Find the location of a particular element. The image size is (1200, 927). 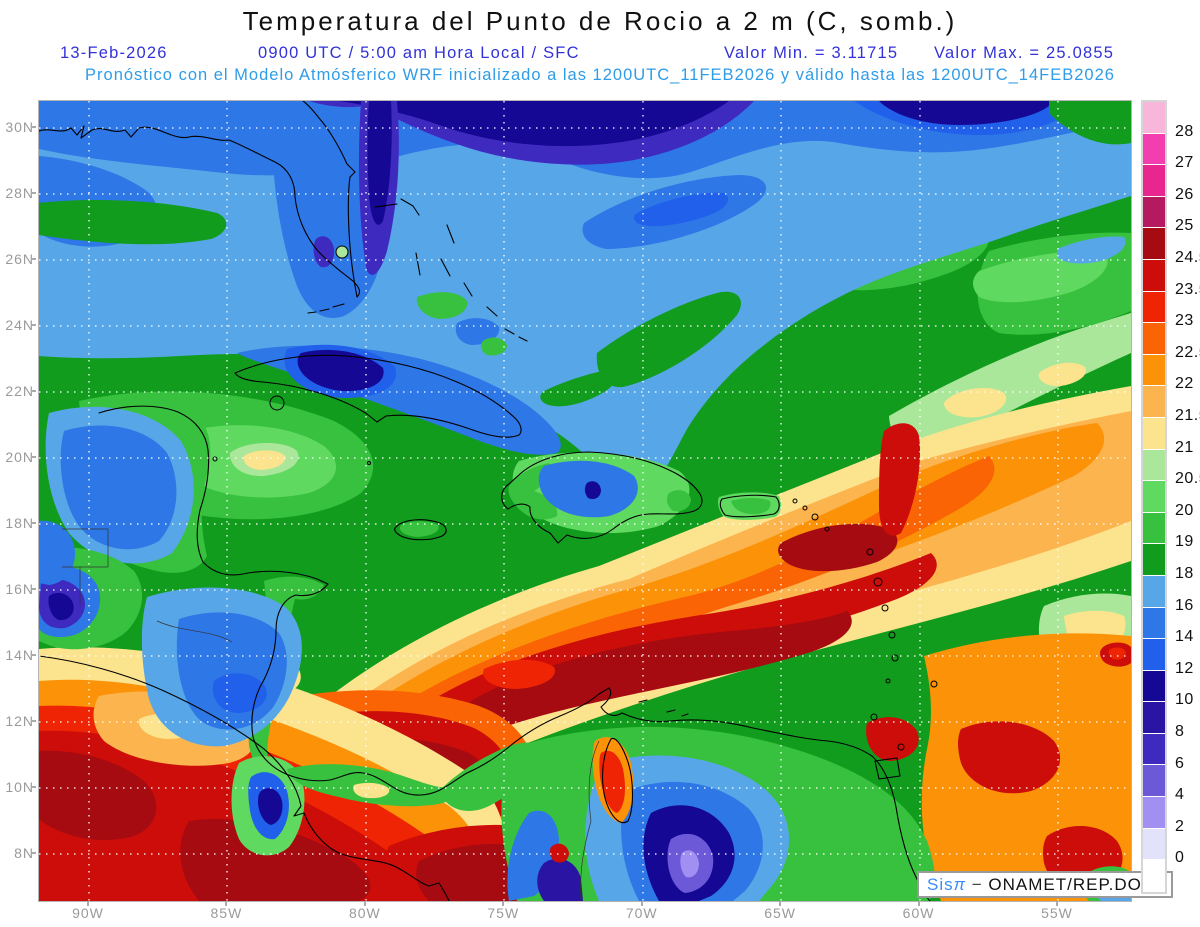

color-scale-bar is located at coordinates (1154, 497).